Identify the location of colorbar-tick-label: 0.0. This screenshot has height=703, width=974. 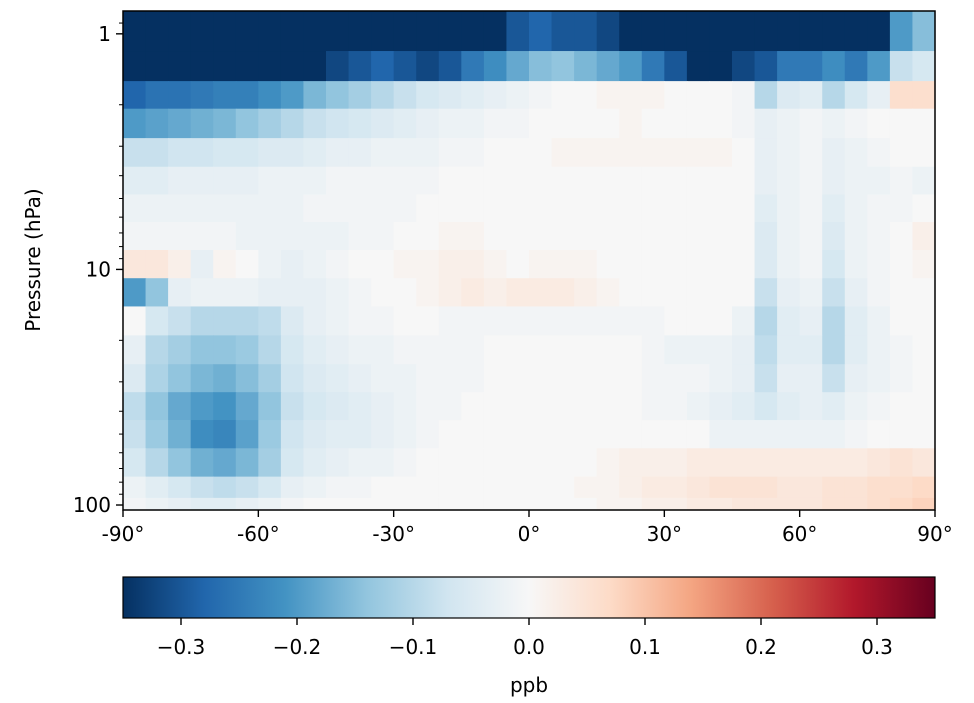
(529, 647).